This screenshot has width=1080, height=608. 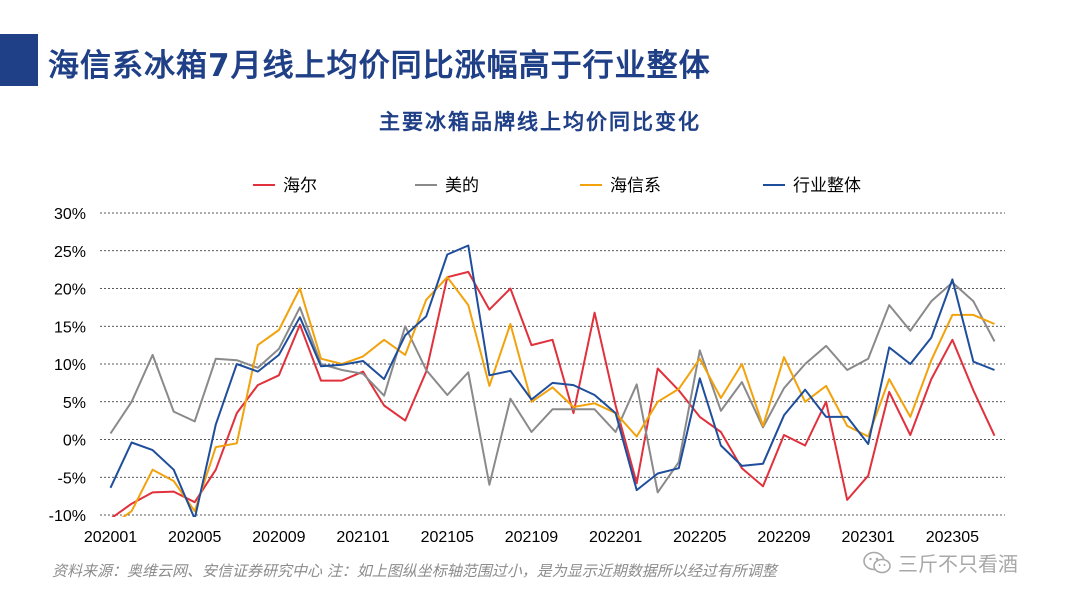 I want to click on watermark: 三斤不只看酒, so click(x=940, y=562).